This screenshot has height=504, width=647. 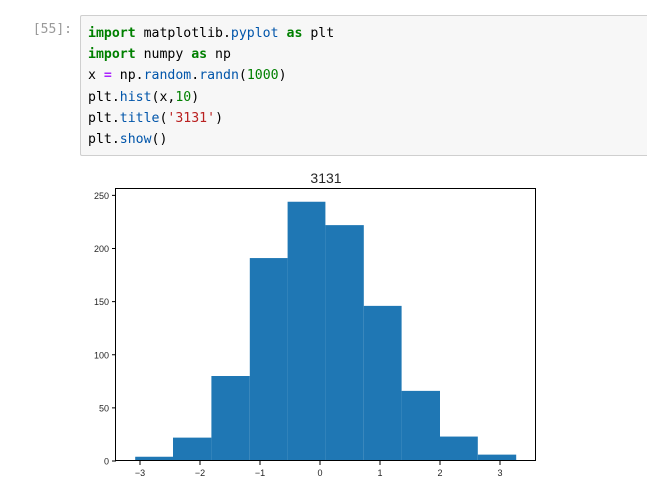 What do you see at coordinates (106, 462) in the screenshot?
I see `y-tick-label: 0` at bounding box center [106, 462].